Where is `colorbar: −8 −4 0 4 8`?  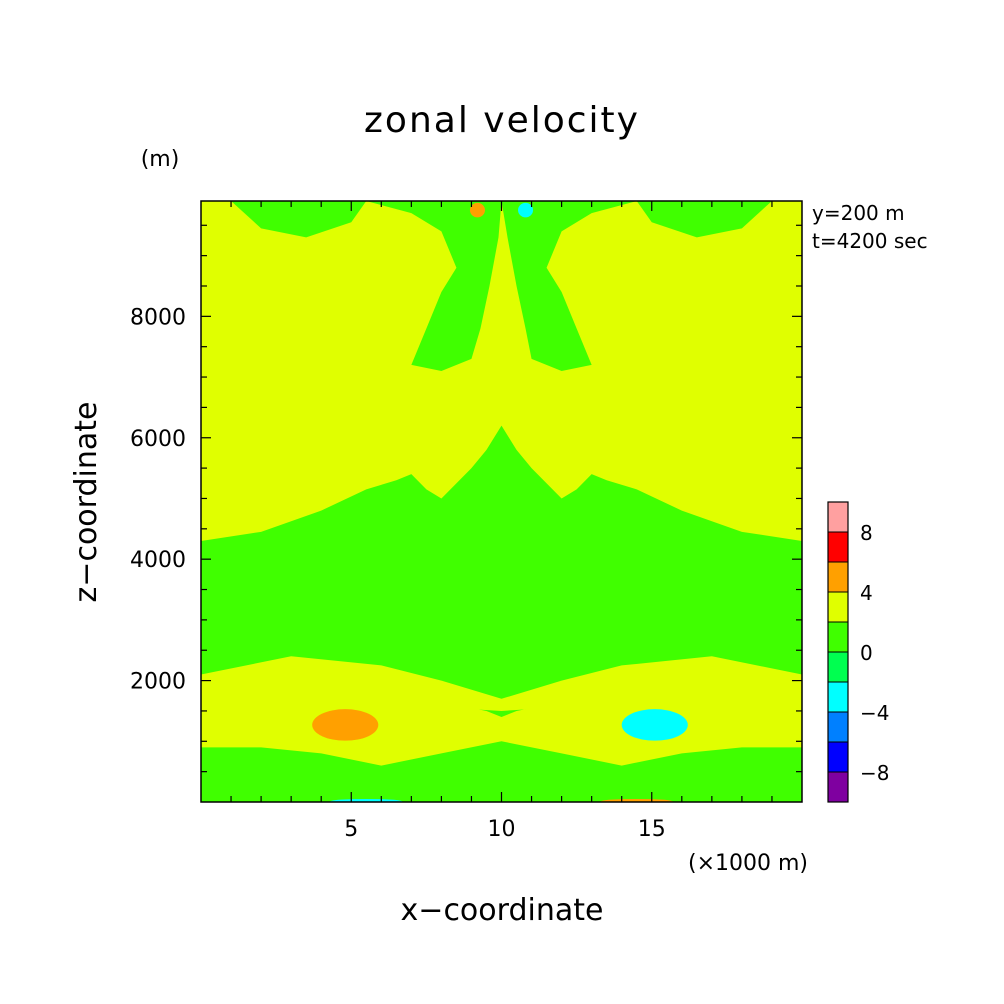
colorbar: −8 −4 0 4 8 is located at coordinates (858, 652).